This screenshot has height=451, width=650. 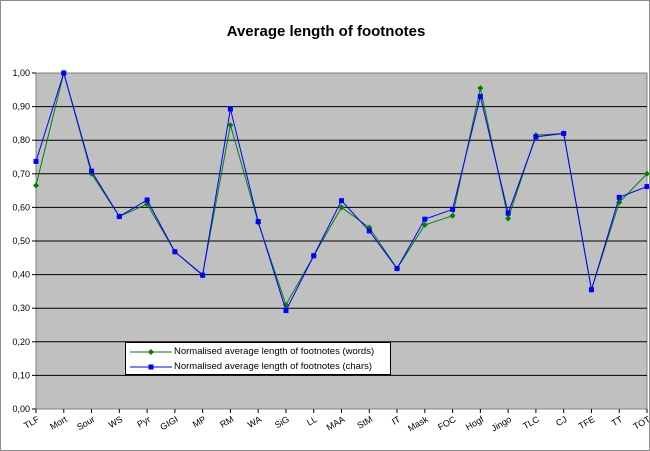 I want to click on x-tick-label: LL, so click(x=312, y=421).